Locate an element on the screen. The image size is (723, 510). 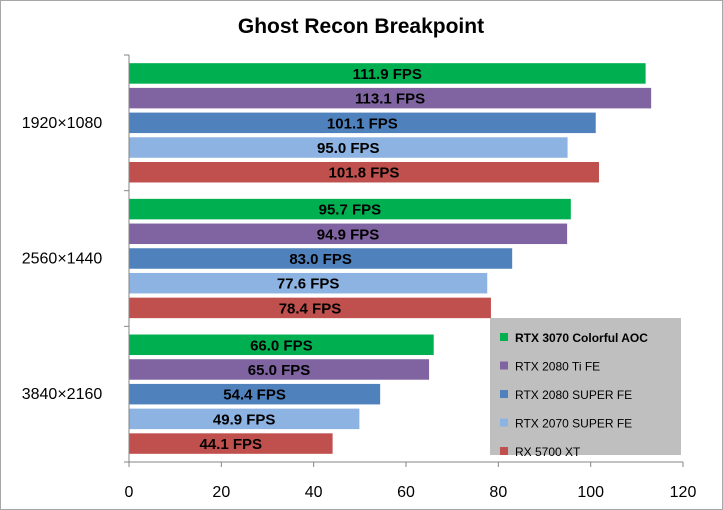
data-label: 94.9 FPS is located at coordinates (348, 234).